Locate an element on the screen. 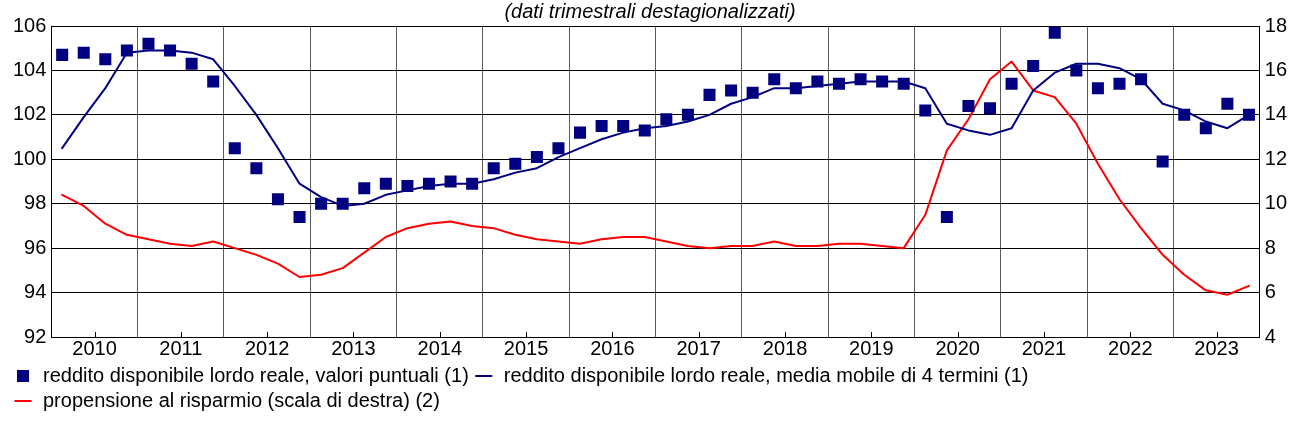 The image size is (1296, 421). x-tick-label: 2022 is located at coordinates (1130, 347).